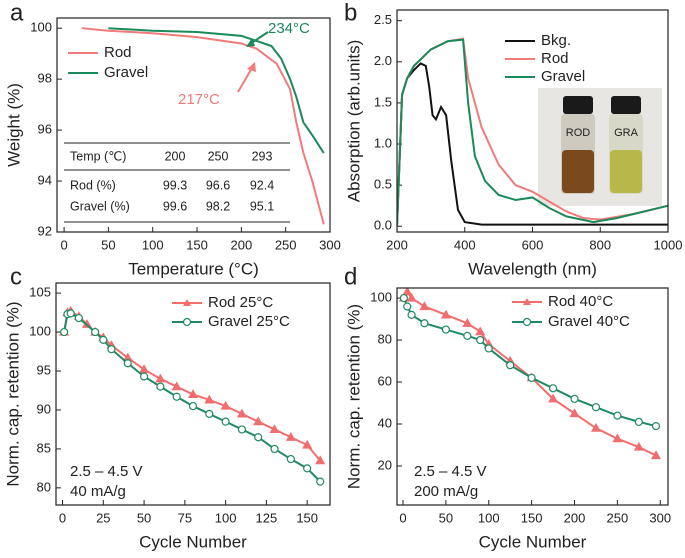 Image resolution: width=685 pixels, height=558 pixels. Describe the element at coordinates (383, 19) in the screenshot. I see `y-tick-label: 2.5` at that location.